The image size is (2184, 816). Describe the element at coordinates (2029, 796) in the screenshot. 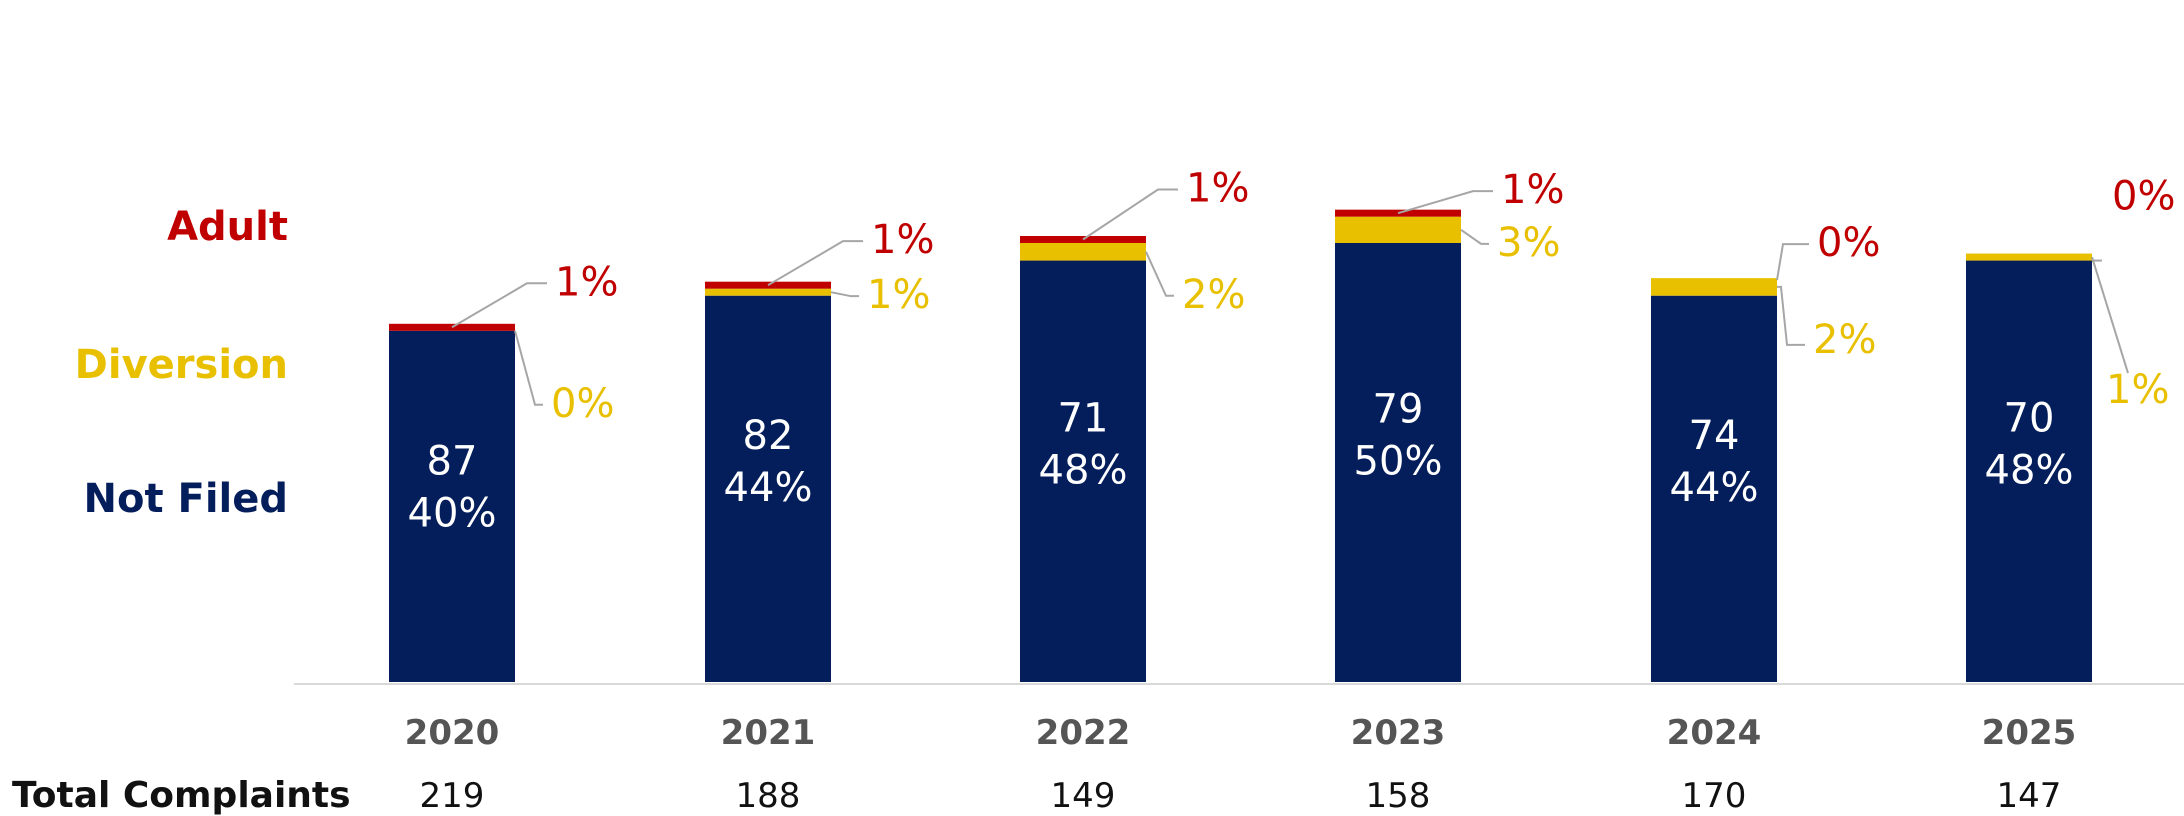

I see `total-complaints-value: 147` at that location.